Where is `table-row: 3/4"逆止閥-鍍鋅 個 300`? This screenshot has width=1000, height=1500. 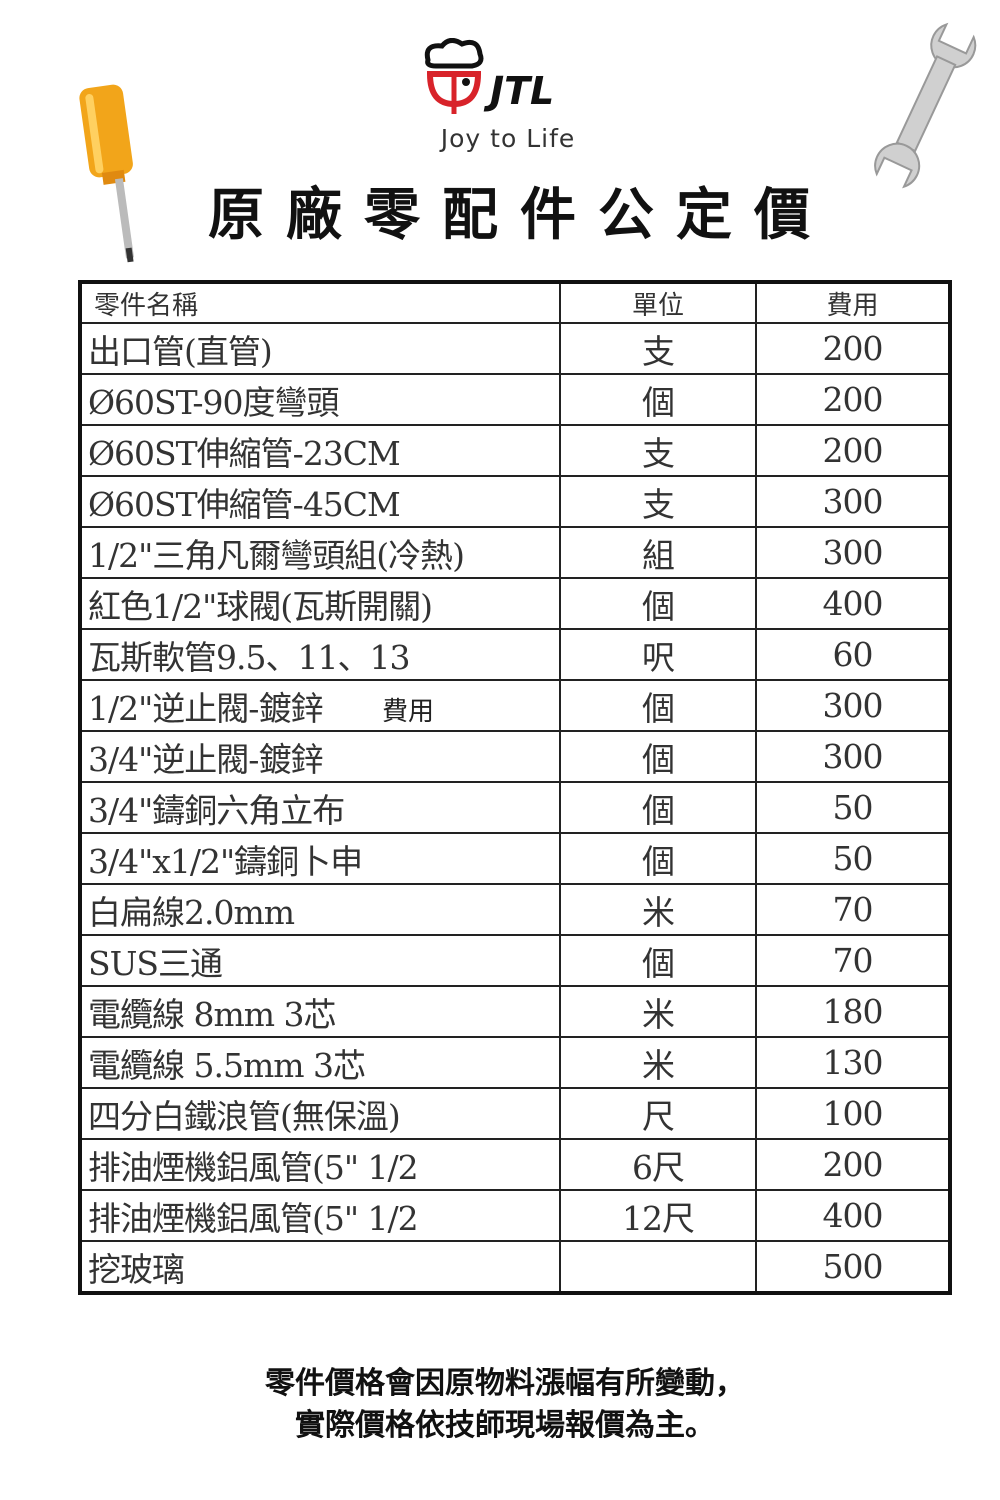 table-row: 3/4"逆止閥-鍍鋅 個 300 is located at coordinates (515, 756).